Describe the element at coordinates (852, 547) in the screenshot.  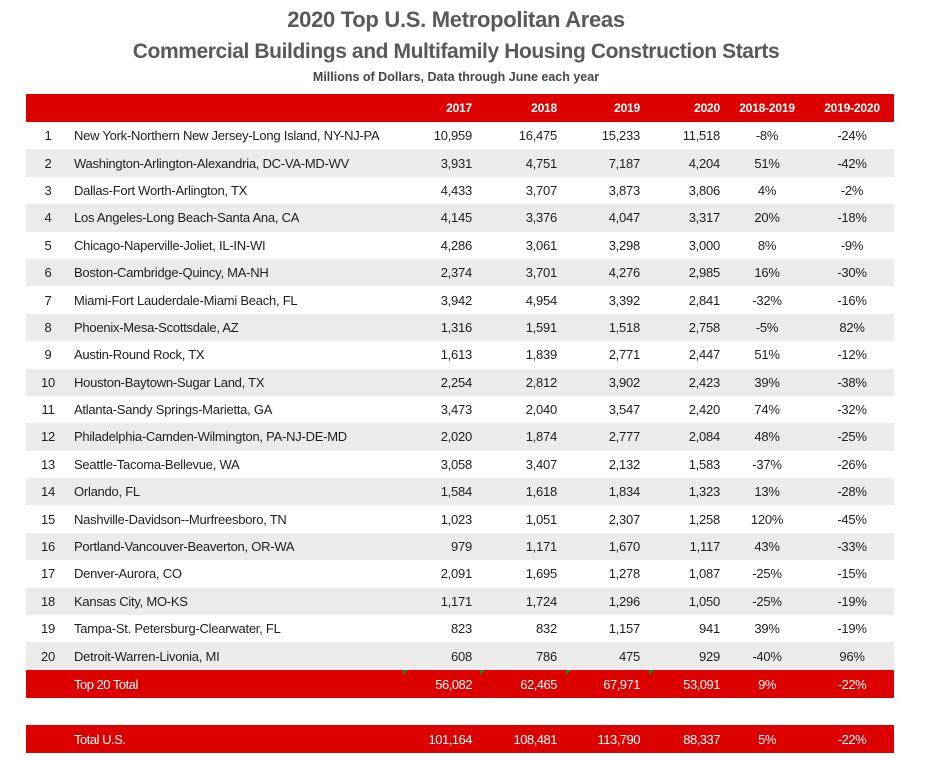
I see `cell-chg-2019-2020: -33%` at that location.